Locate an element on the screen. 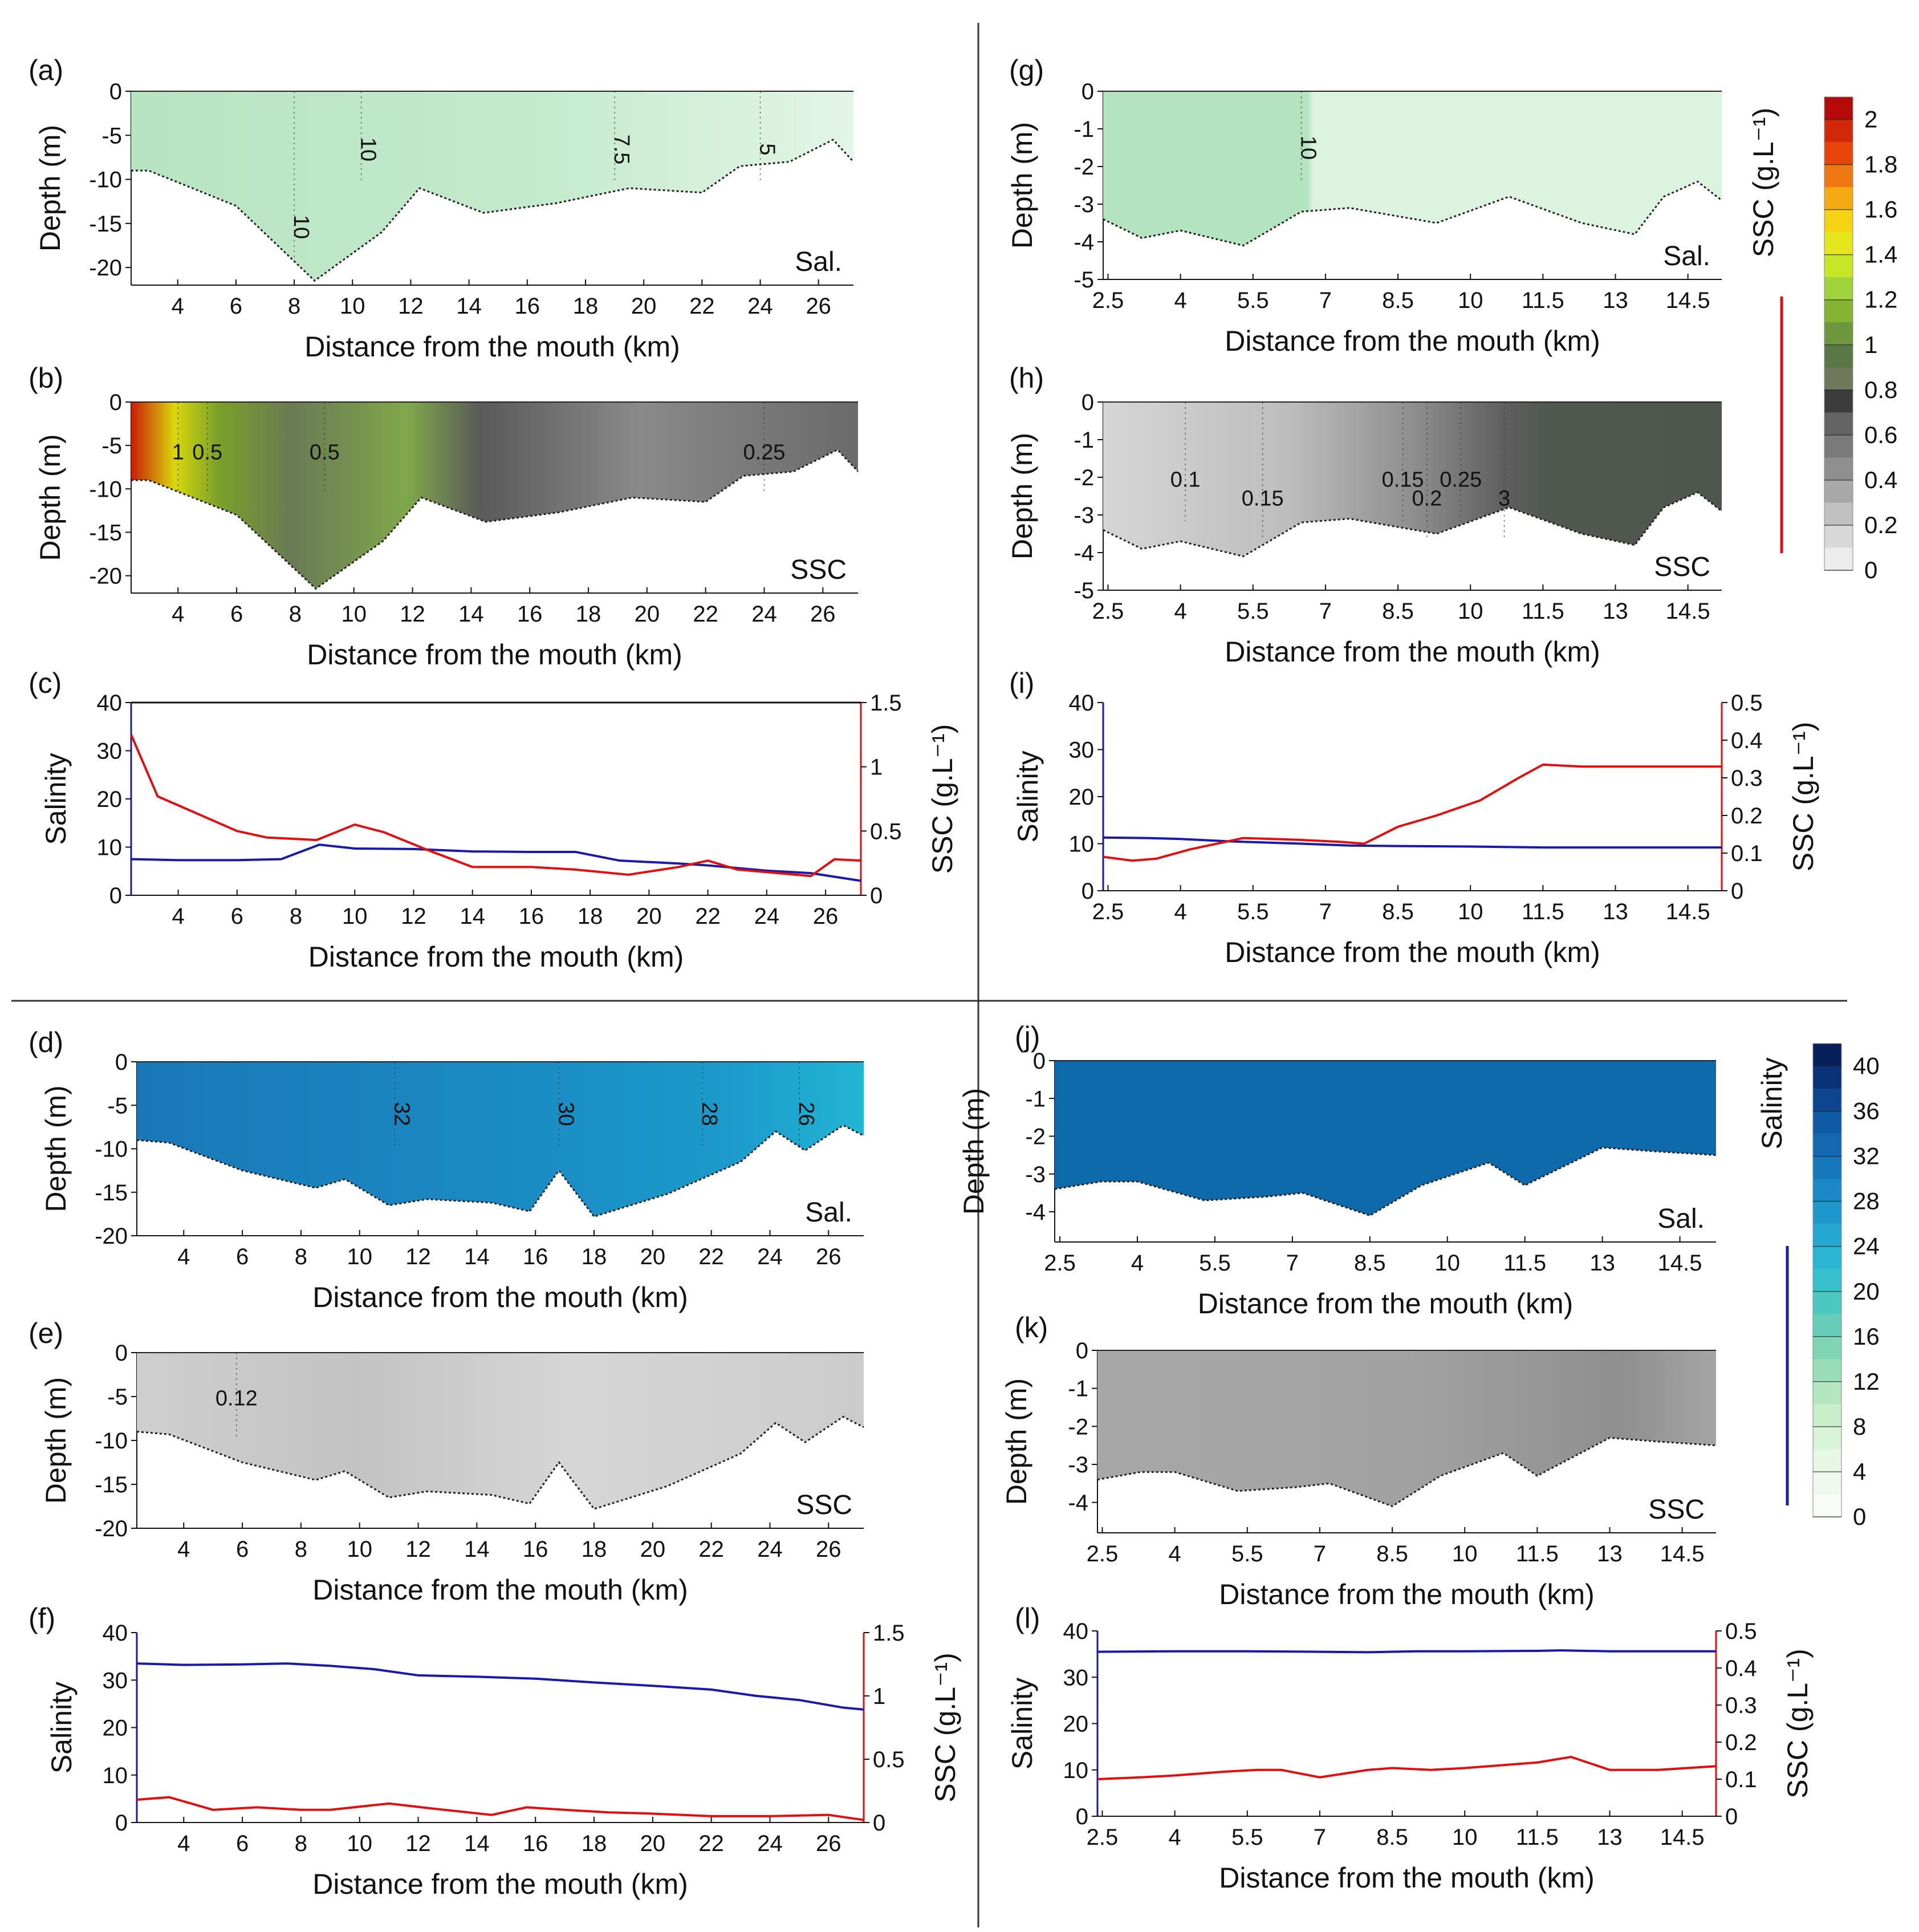  x-tick-label: 5.5 is located at coordinates (1253, 300).